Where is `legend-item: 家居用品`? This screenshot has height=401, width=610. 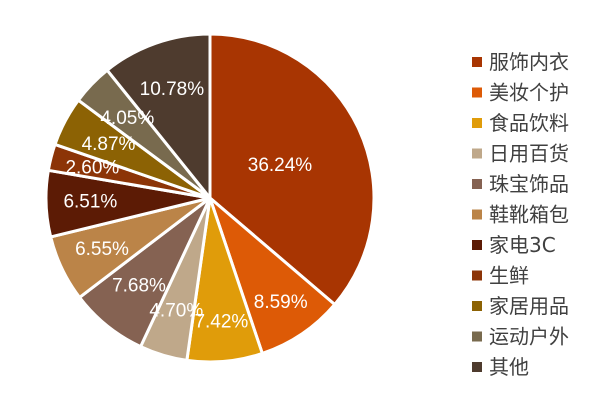 legend-item: 家居用品 is located at coordinates (520, 306).